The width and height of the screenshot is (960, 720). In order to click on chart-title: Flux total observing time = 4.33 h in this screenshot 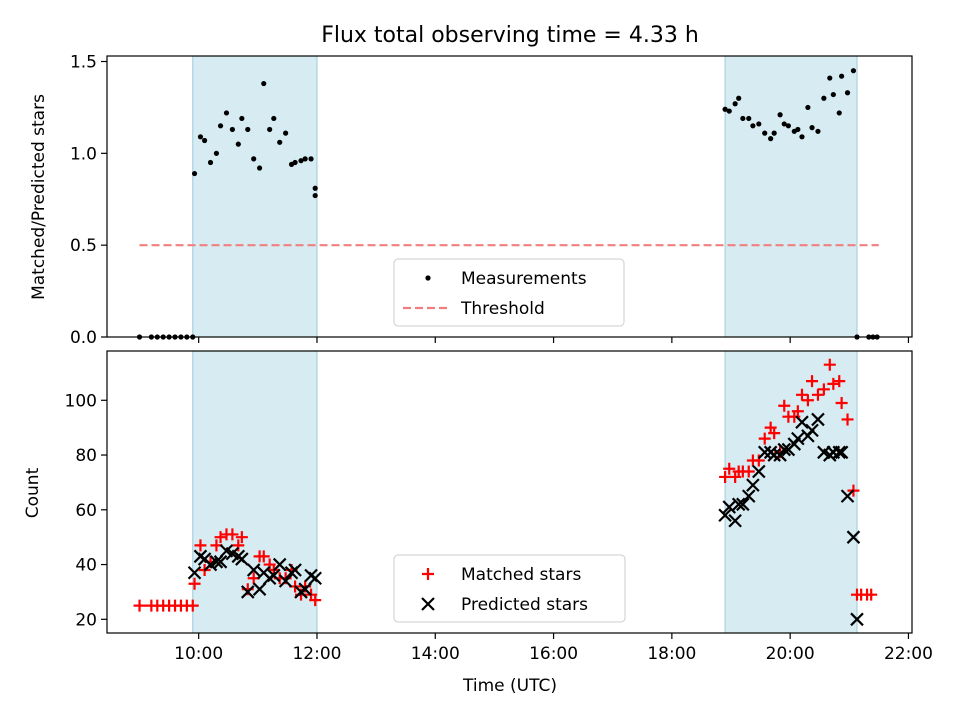, I will do `click(510, 35)`.